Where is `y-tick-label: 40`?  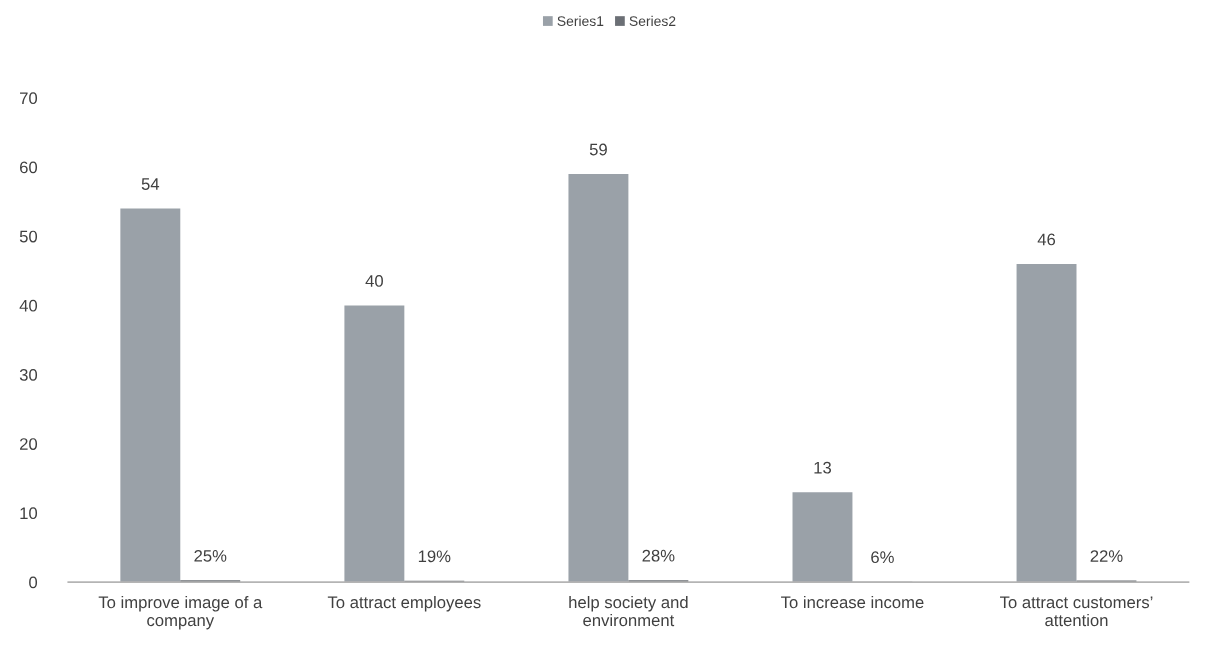 y-tick-label: 40 is located at coordinates (28, 305).